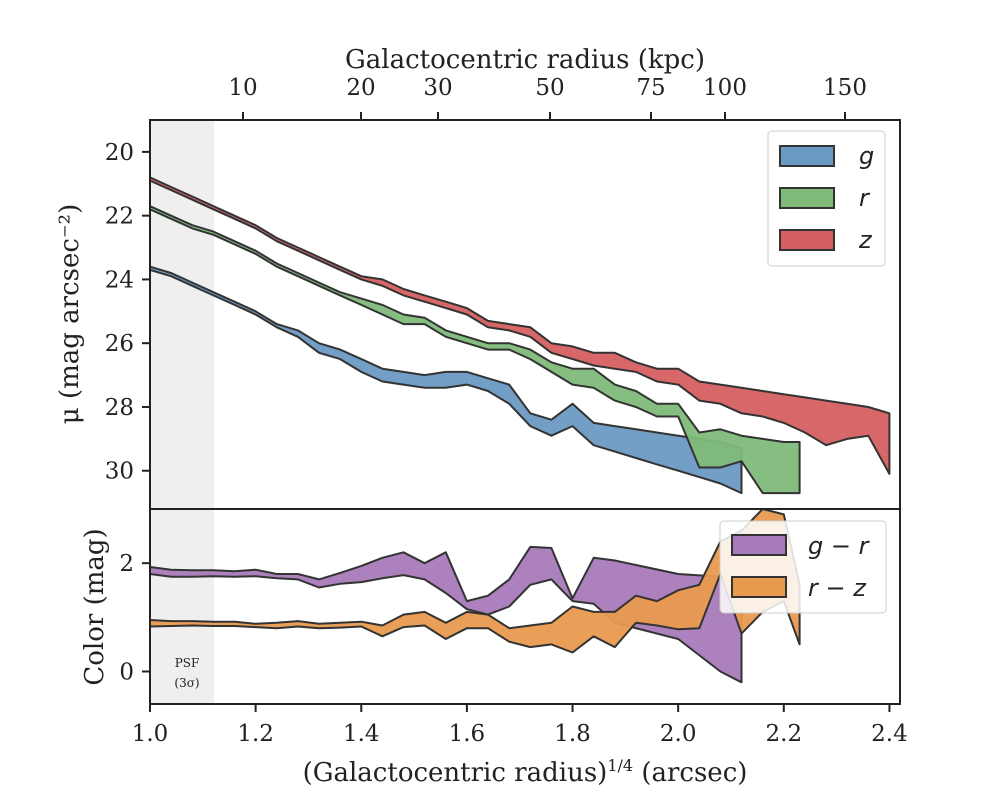 This screenshot has height=800, width=1000. What do you see at coordinates (837, 588) in the screenshot?
I see `legend-label-r-minus-z: r − z` at bounding box center [837, 588].